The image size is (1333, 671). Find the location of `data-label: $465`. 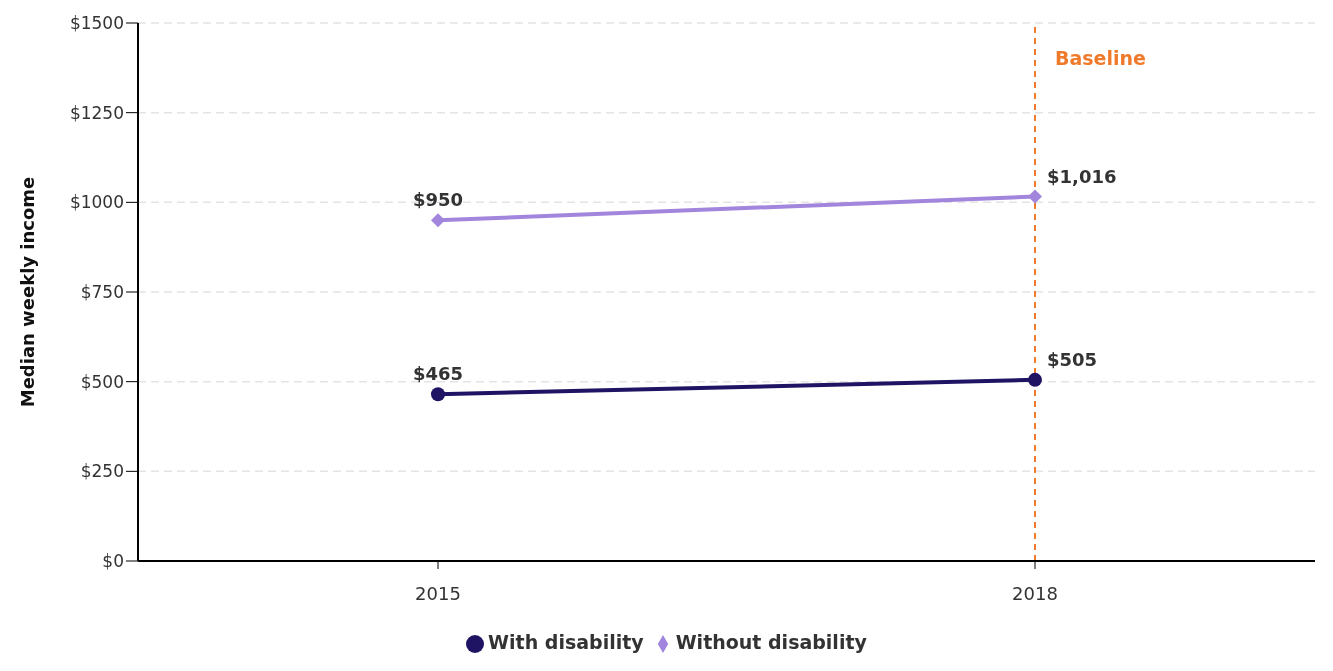

data-label: $465 is located at coordinates (438, 374).